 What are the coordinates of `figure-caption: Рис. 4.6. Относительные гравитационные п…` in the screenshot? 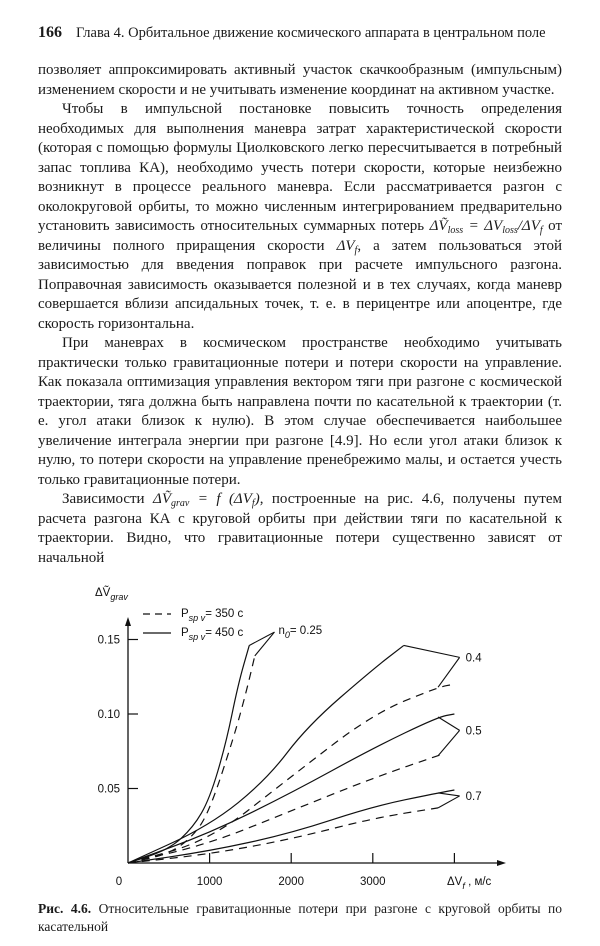 It's located at (300, 923).